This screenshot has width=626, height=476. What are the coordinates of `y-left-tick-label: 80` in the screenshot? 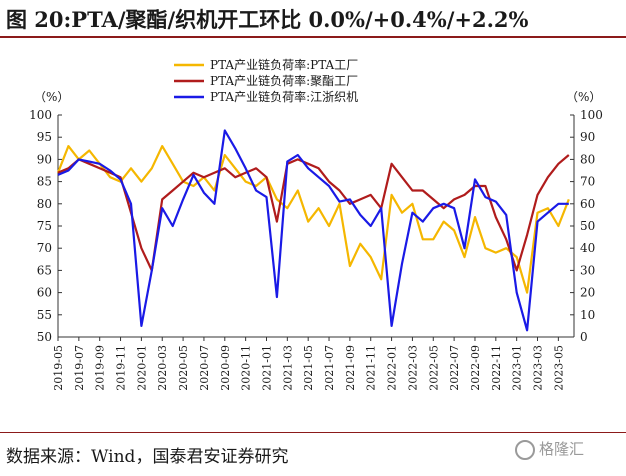 It's located at (44, 204).